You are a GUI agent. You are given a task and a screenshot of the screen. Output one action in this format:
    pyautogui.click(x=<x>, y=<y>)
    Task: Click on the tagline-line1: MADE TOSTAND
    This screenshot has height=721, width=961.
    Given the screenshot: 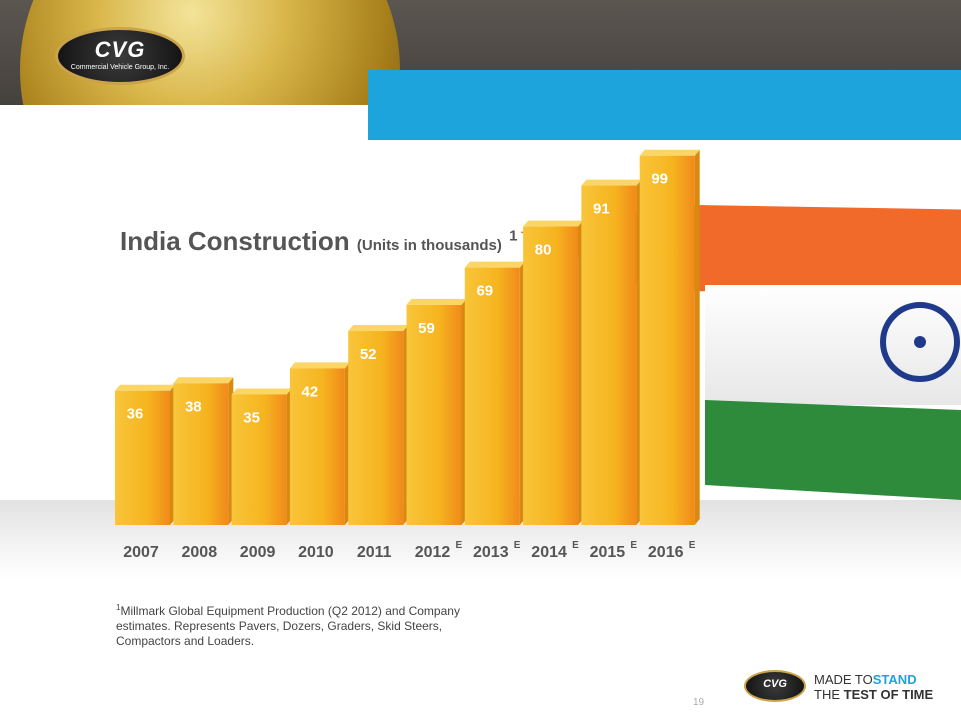 What is the action you would take?
    pyautogui.click(x=873, y=679)
    